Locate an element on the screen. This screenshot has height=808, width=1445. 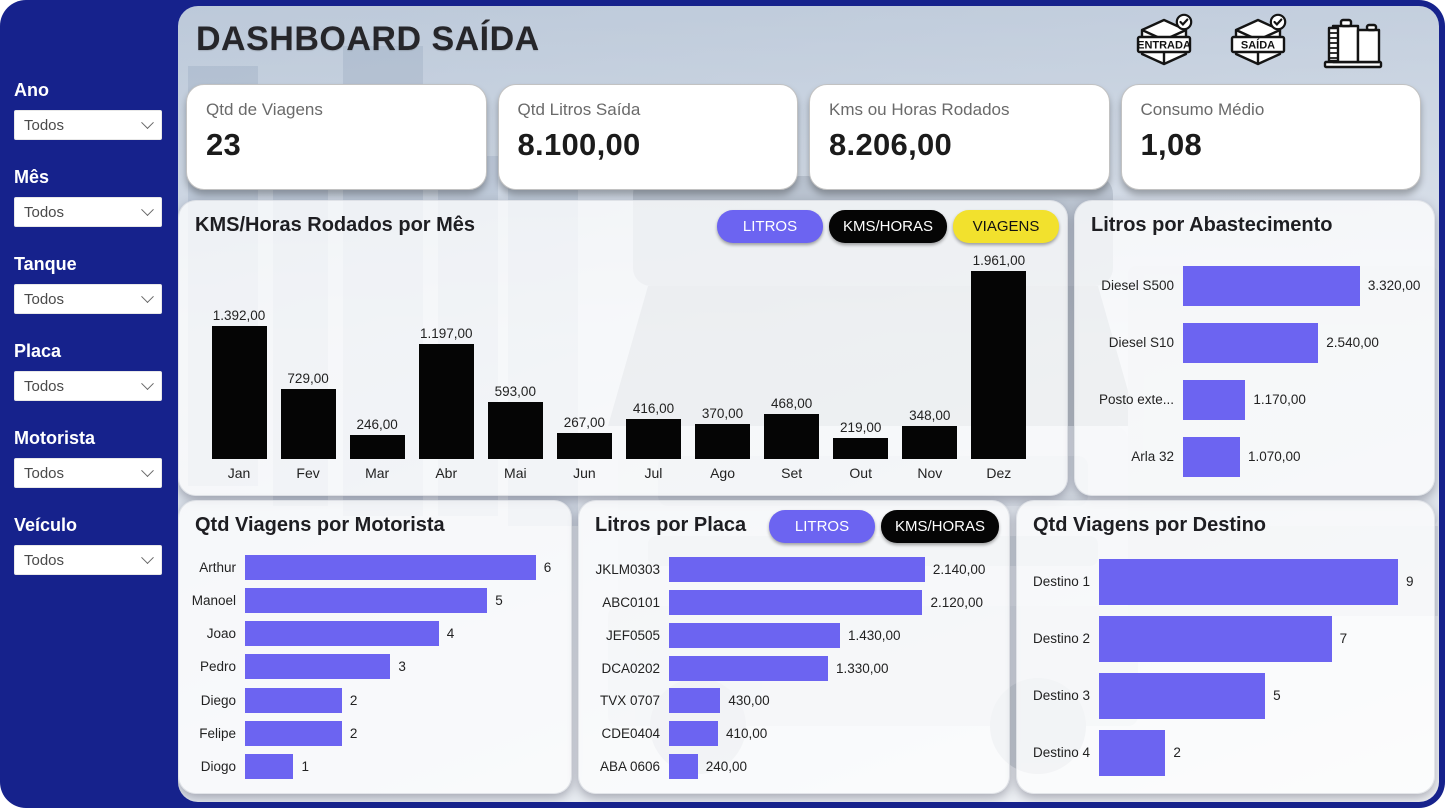
bar-row-Manoel: Manoel 5 is located at coordinates (374, 600).